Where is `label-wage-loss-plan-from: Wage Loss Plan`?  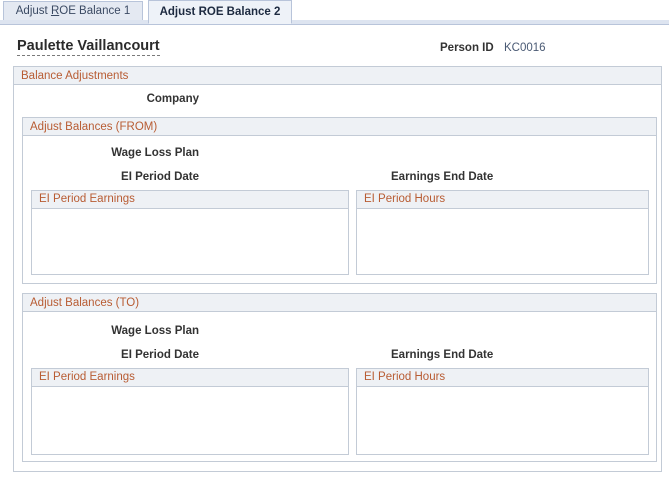 label-wage-loss-plan-from: Wage Loss Plan is located at coordinates (155, 153).